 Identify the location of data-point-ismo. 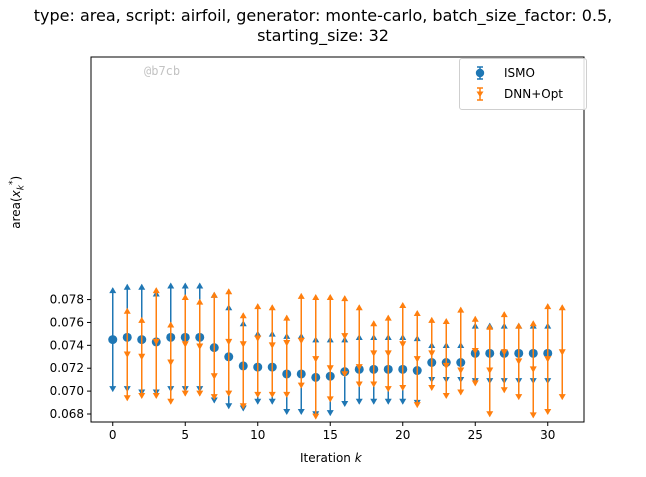
(113, 340).